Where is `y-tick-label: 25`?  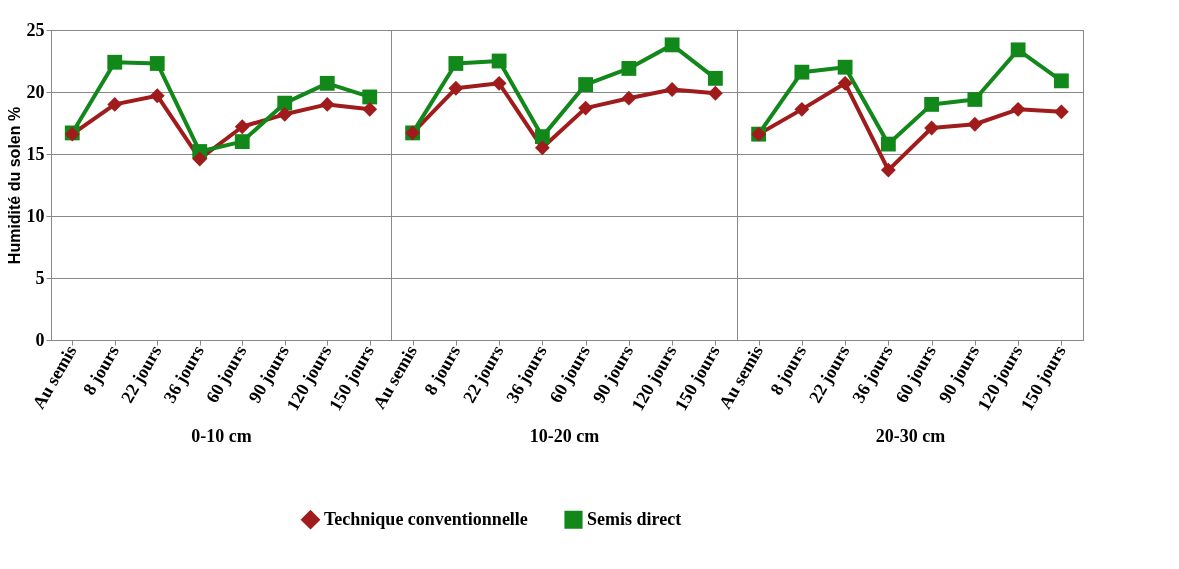
y-tick-label: 25 is located at coordinates (35, 29).